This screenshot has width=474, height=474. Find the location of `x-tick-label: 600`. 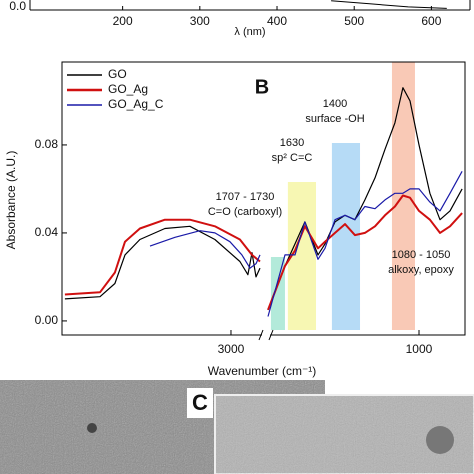

x-tick-label: 600 is located at coordinates (431, 21).